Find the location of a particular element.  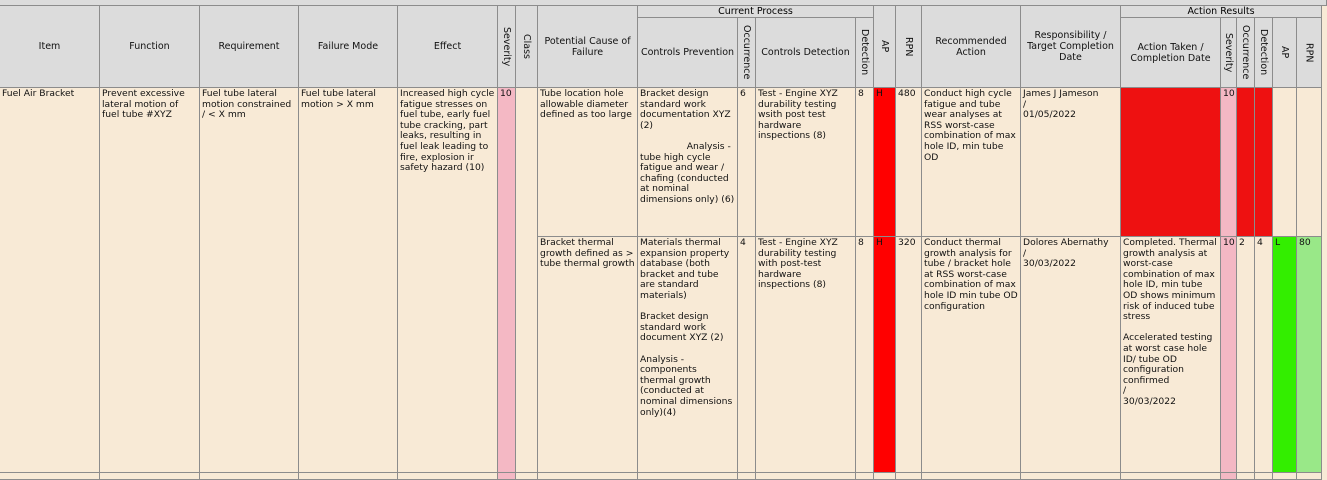

cell: 480 is located at coordinates (909, 162).